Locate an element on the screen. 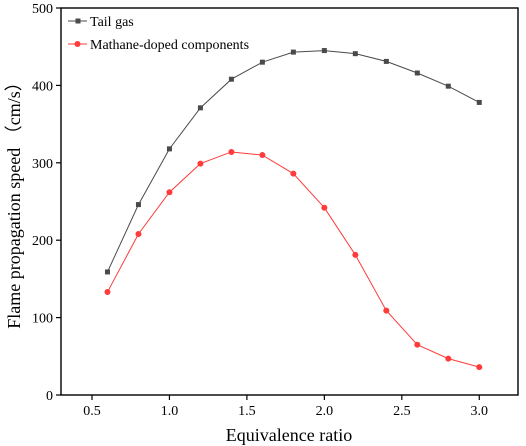  x-axis-tick-labels: 0.5 1.0 1.5 2.0 2.5 3.0 is located at coordinates (285, 411).